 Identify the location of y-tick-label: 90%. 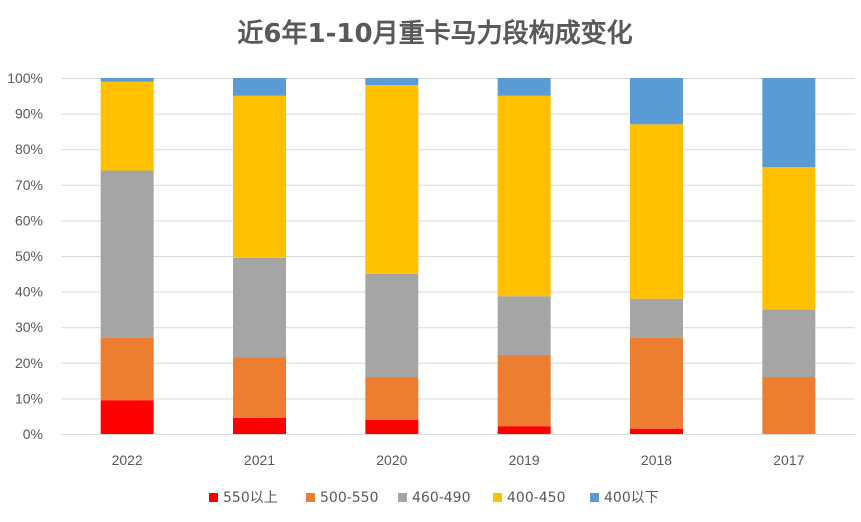
(29, 114).